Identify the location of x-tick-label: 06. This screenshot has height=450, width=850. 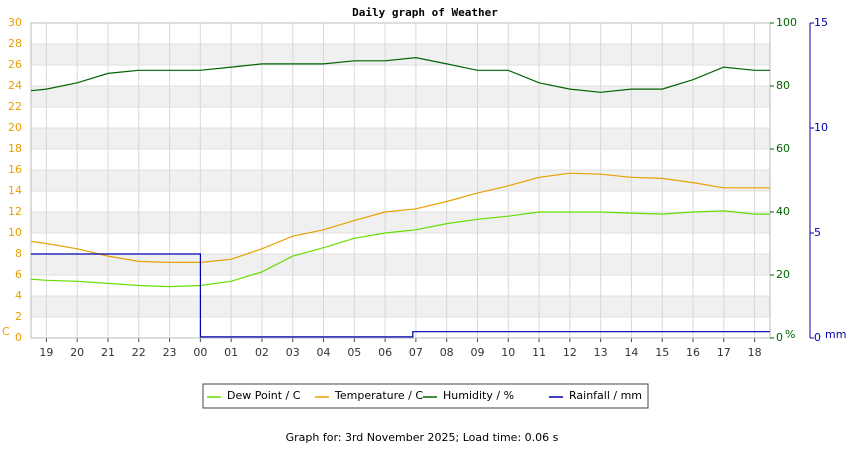
(385, 352).